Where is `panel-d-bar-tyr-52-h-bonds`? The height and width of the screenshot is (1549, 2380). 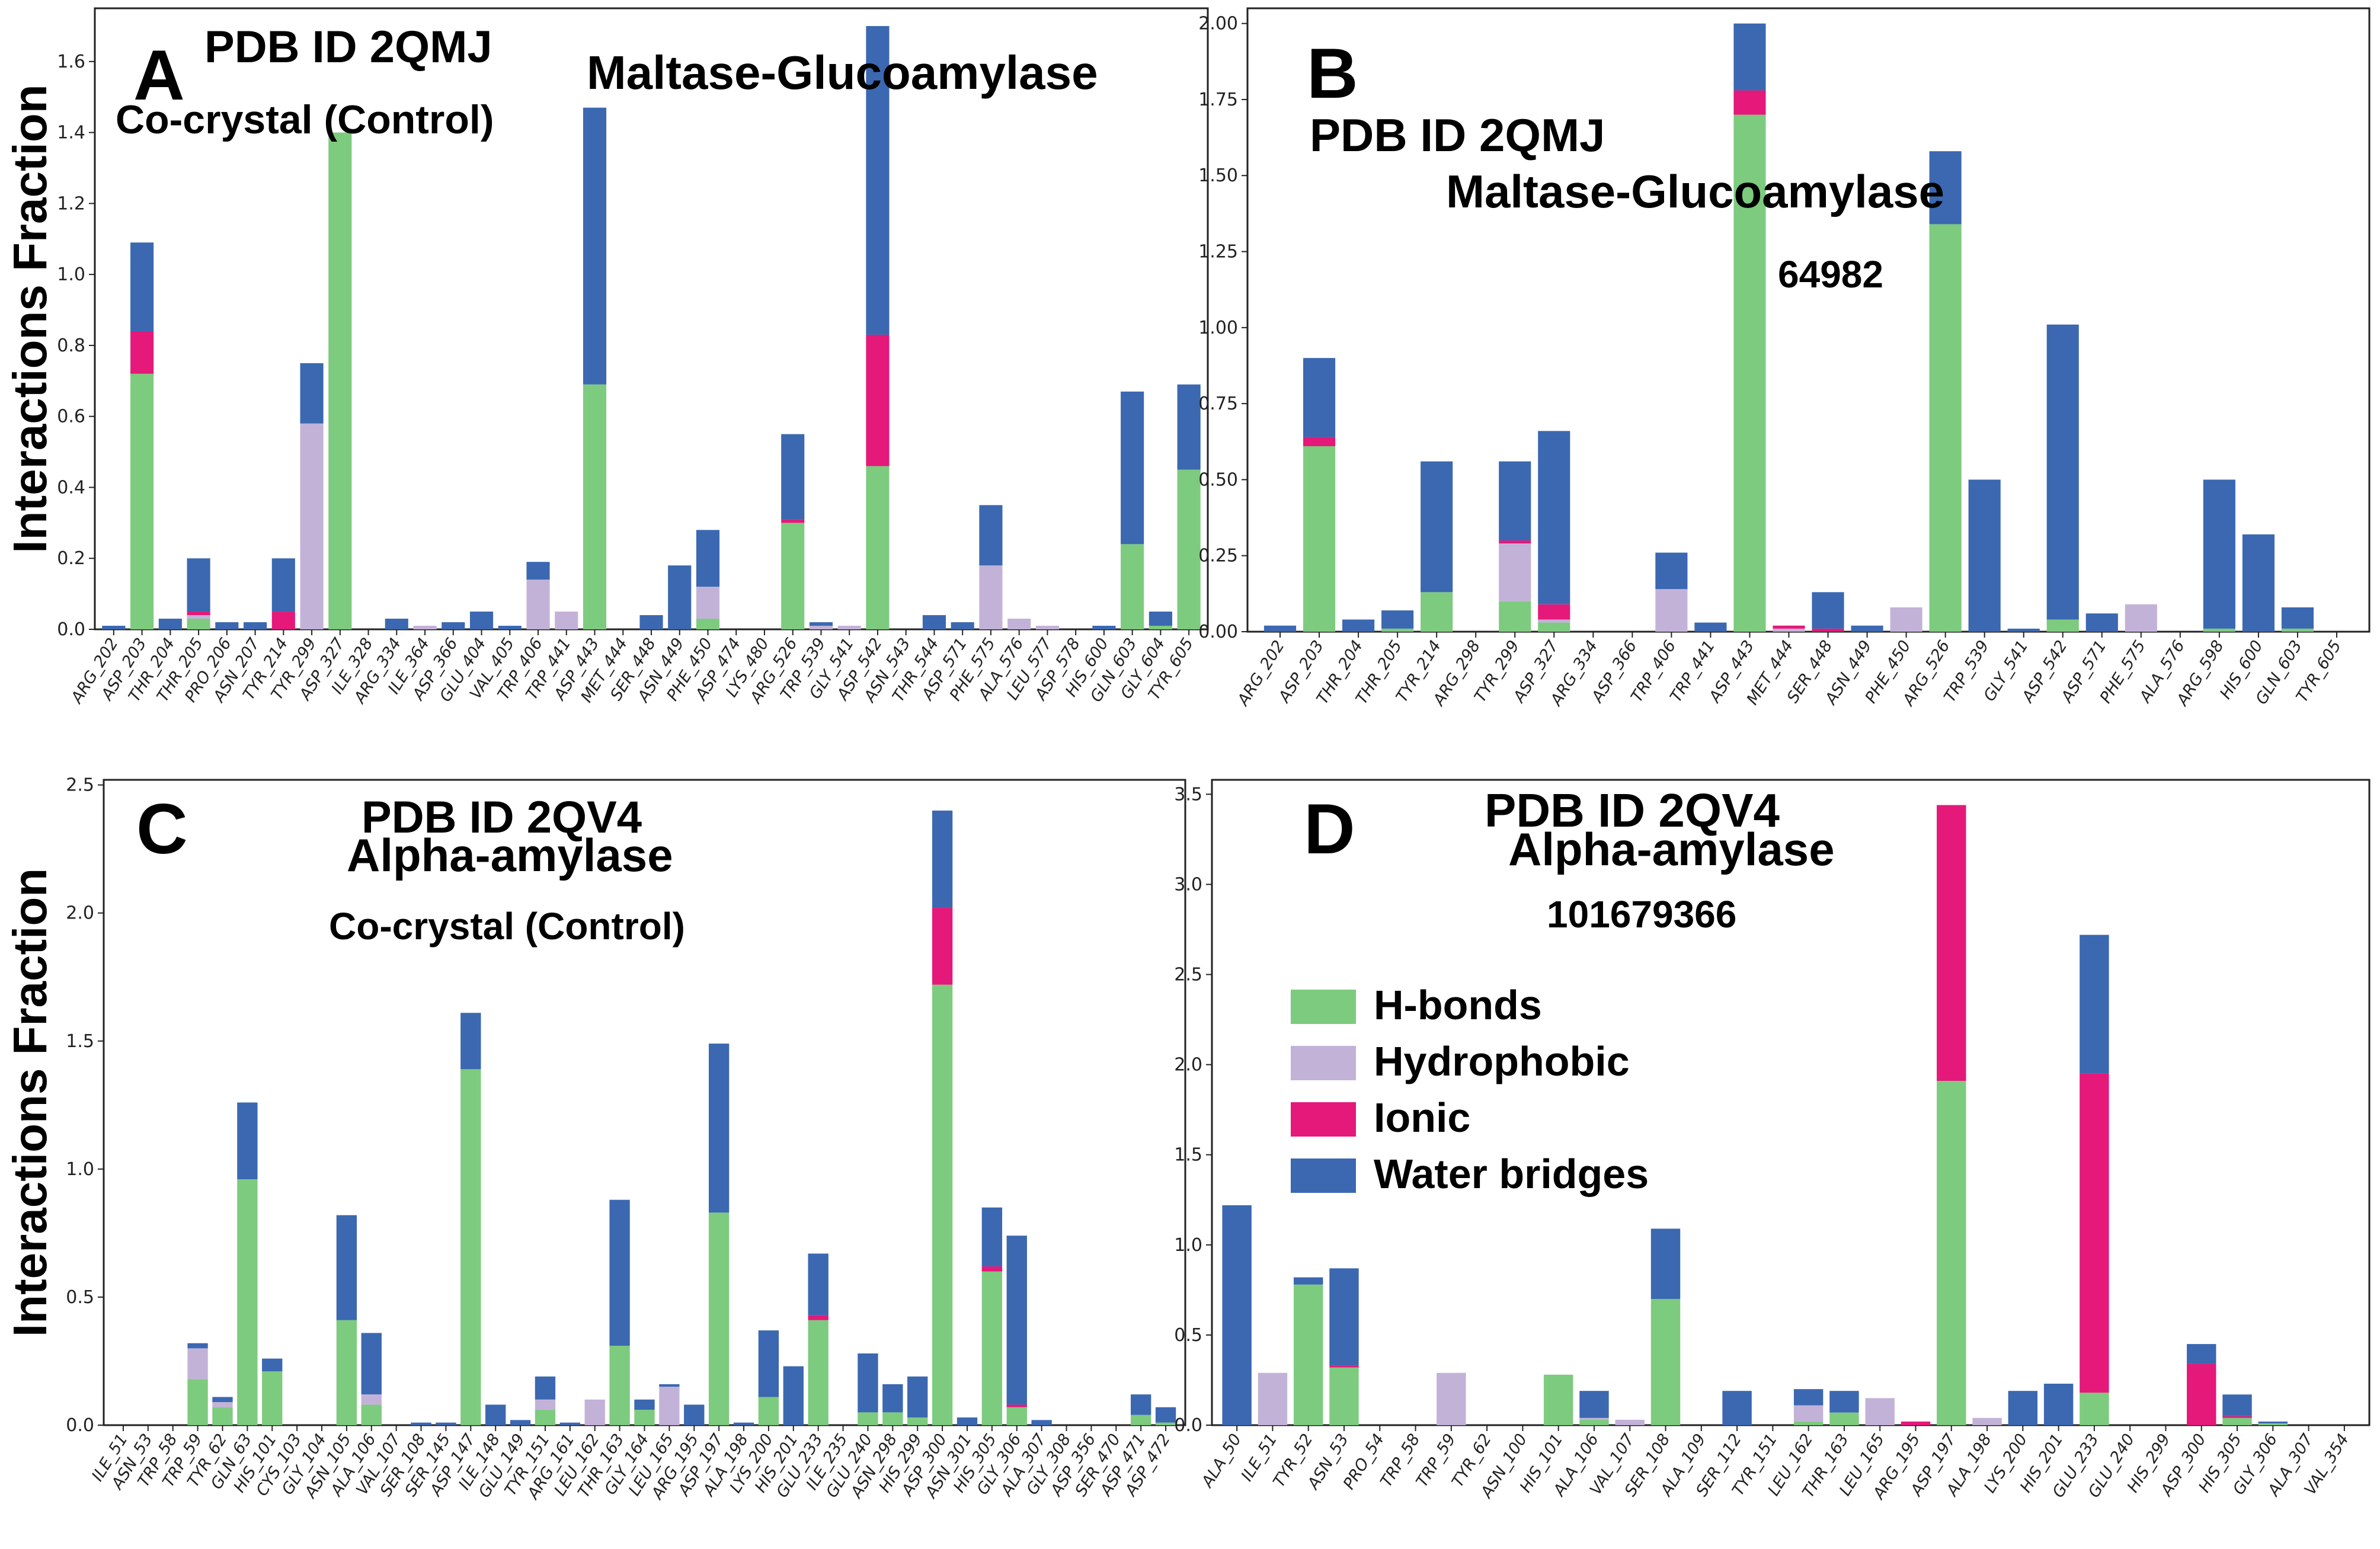
panel-d-bar-tyr-52-h-bonds is located at coordinates (1308, 1354).